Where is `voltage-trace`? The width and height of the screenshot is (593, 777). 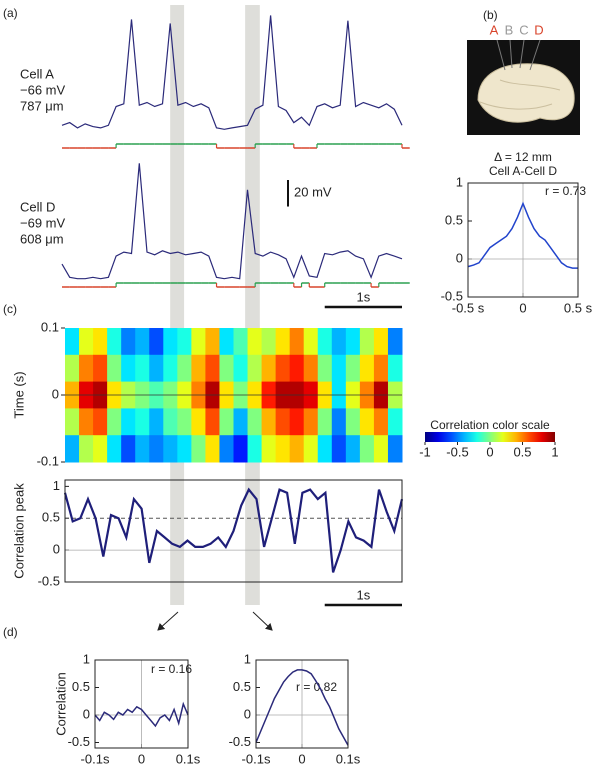
voltage-trace is located at coordinates (232, 221).